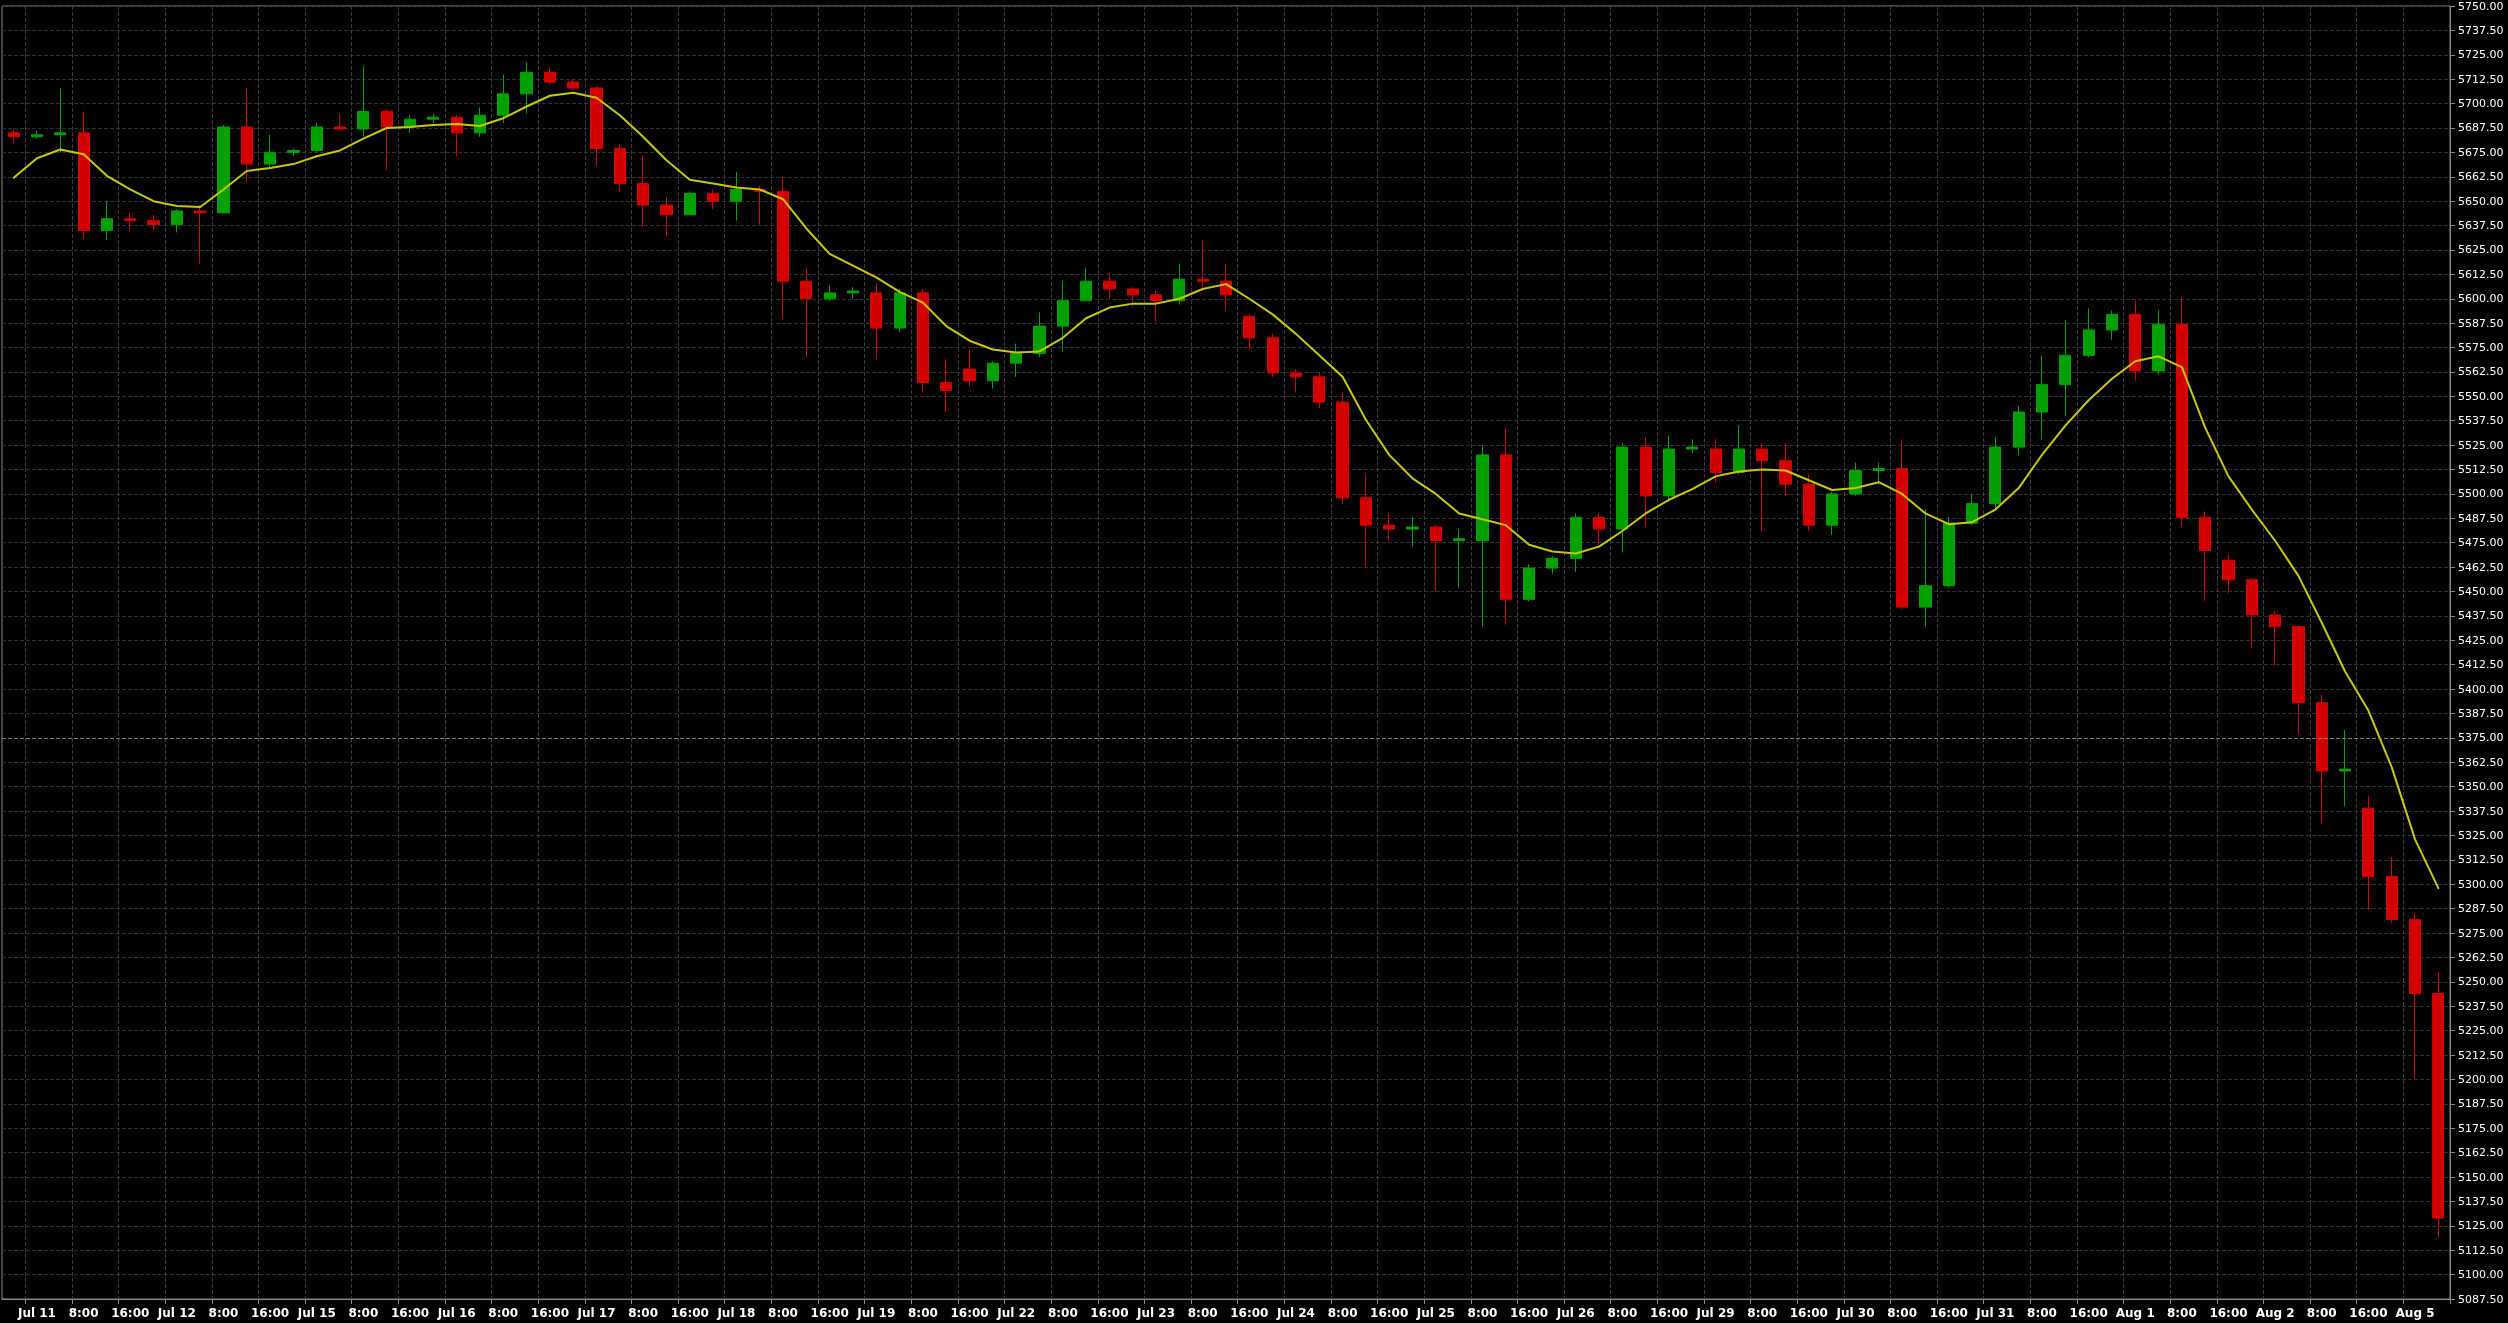 Image resolution: width=2508 pixels, height=1323 pixels. Describe the element at coordinates (2481, 1006) in the screenshot. I see `y-tick-label: 5237.50` at that location.